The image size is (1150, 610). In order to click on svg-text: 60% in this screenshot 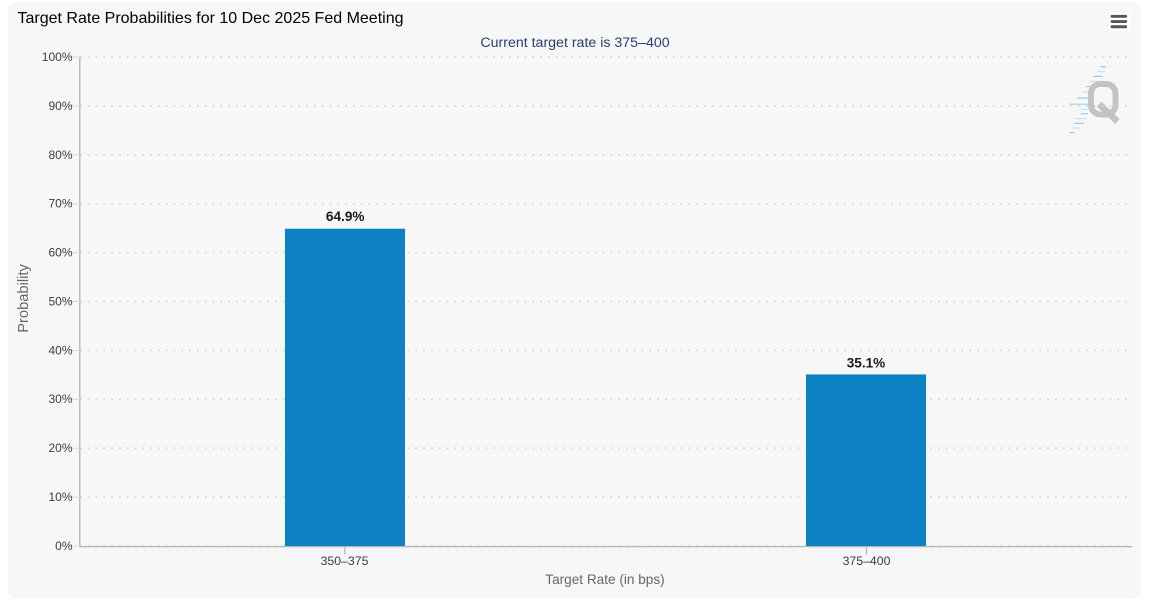, I will do `click(60, 253)`.